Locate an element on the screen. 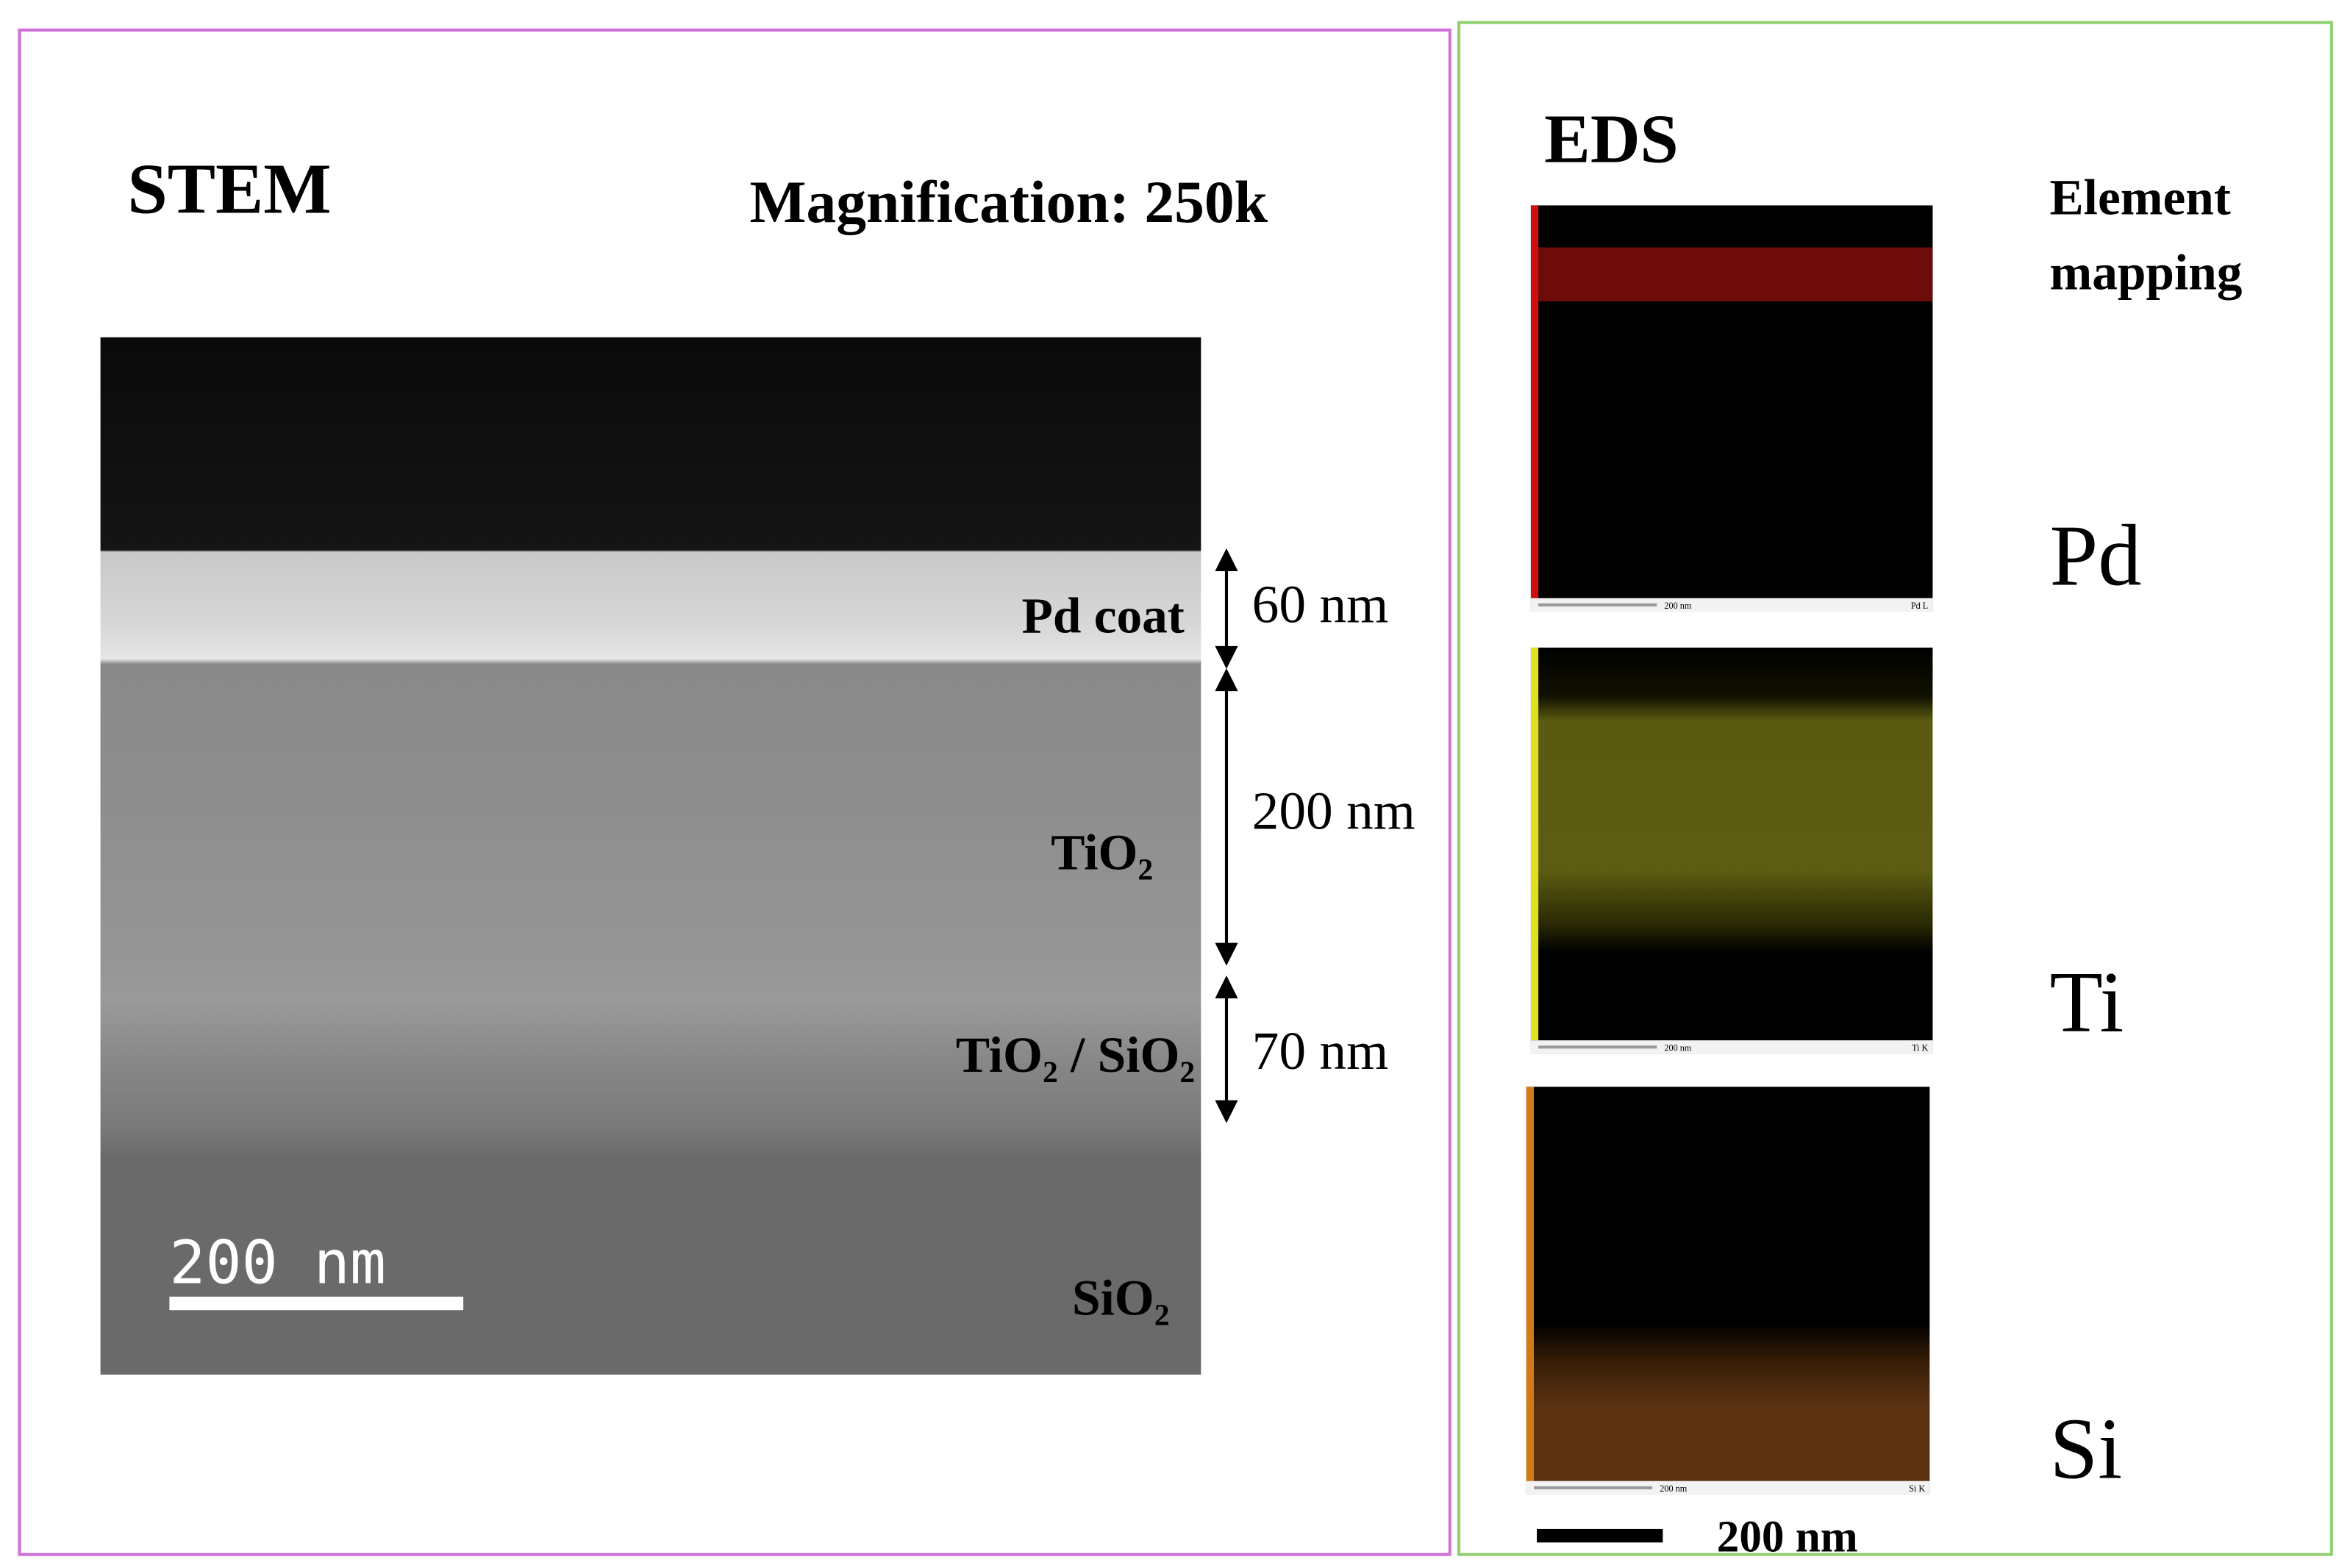 Image resolution: width=2339 pixels, height=1568 pixels. layer-label: SiO₂ is located at coordinates (1121, 1297).